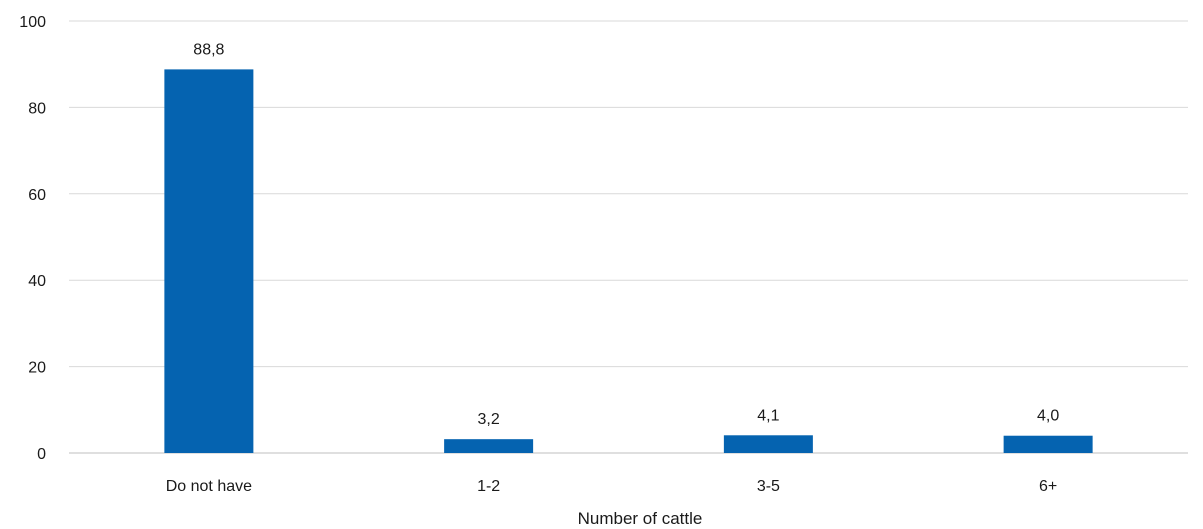  I want to click on y-tick-label: 80, so click(37, 108).